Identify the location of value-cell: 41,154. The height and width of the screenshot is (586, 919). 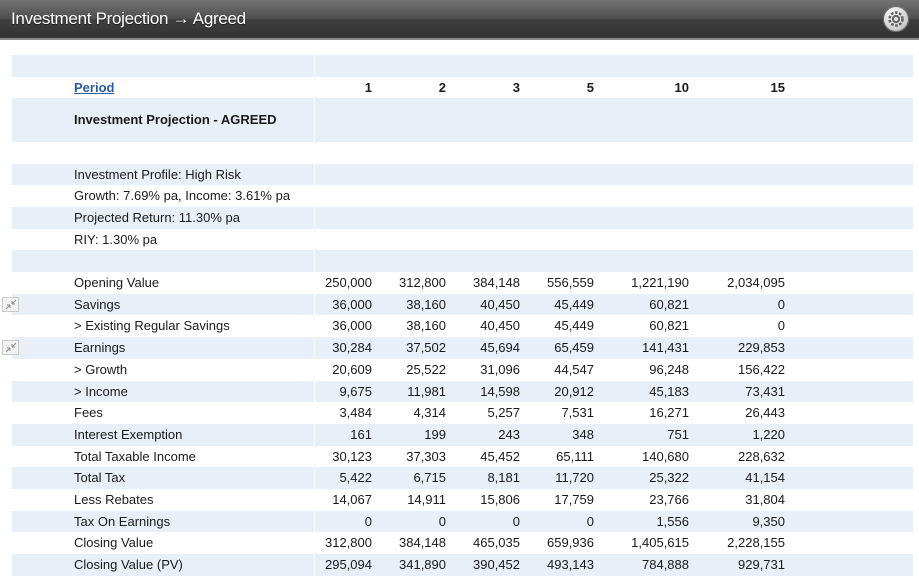
(765, 478).